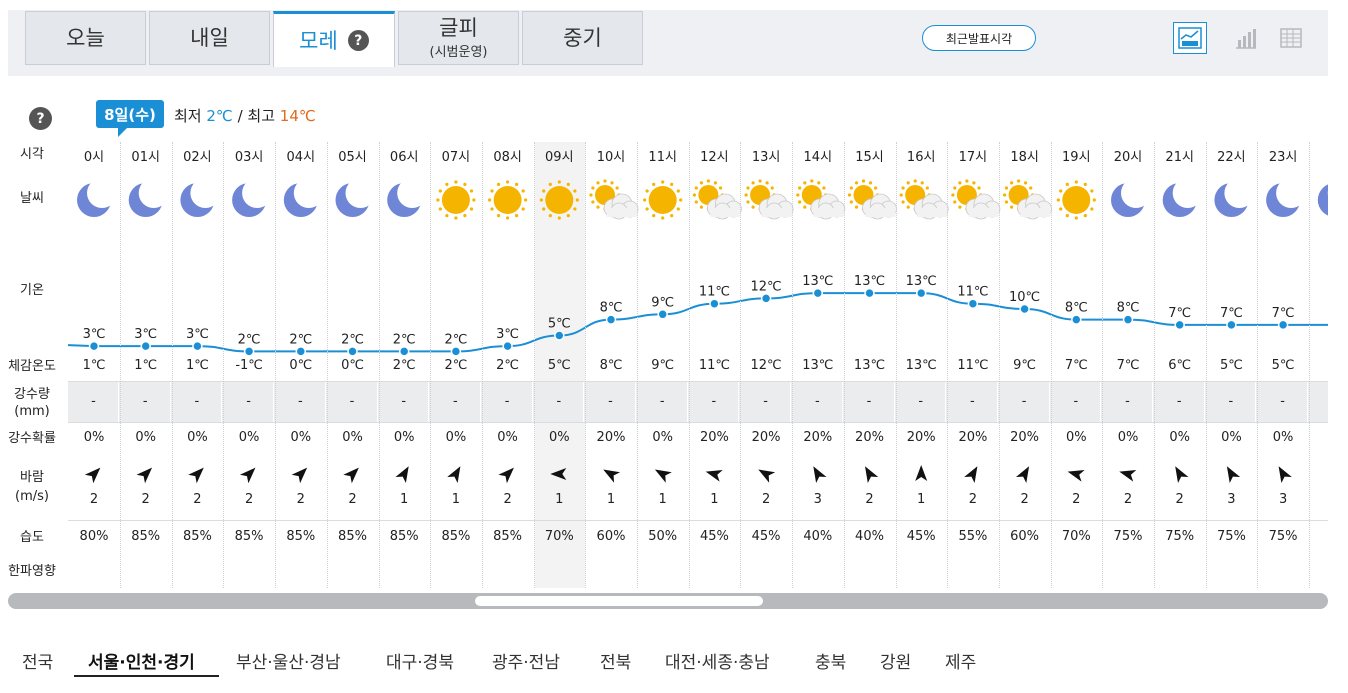 This screenshot has width=1348, height=693. What do you see at coordinates (1246, 38) in the screenshot?
I see `bar-graph-view-icon` at bounding box center [1246, 38].